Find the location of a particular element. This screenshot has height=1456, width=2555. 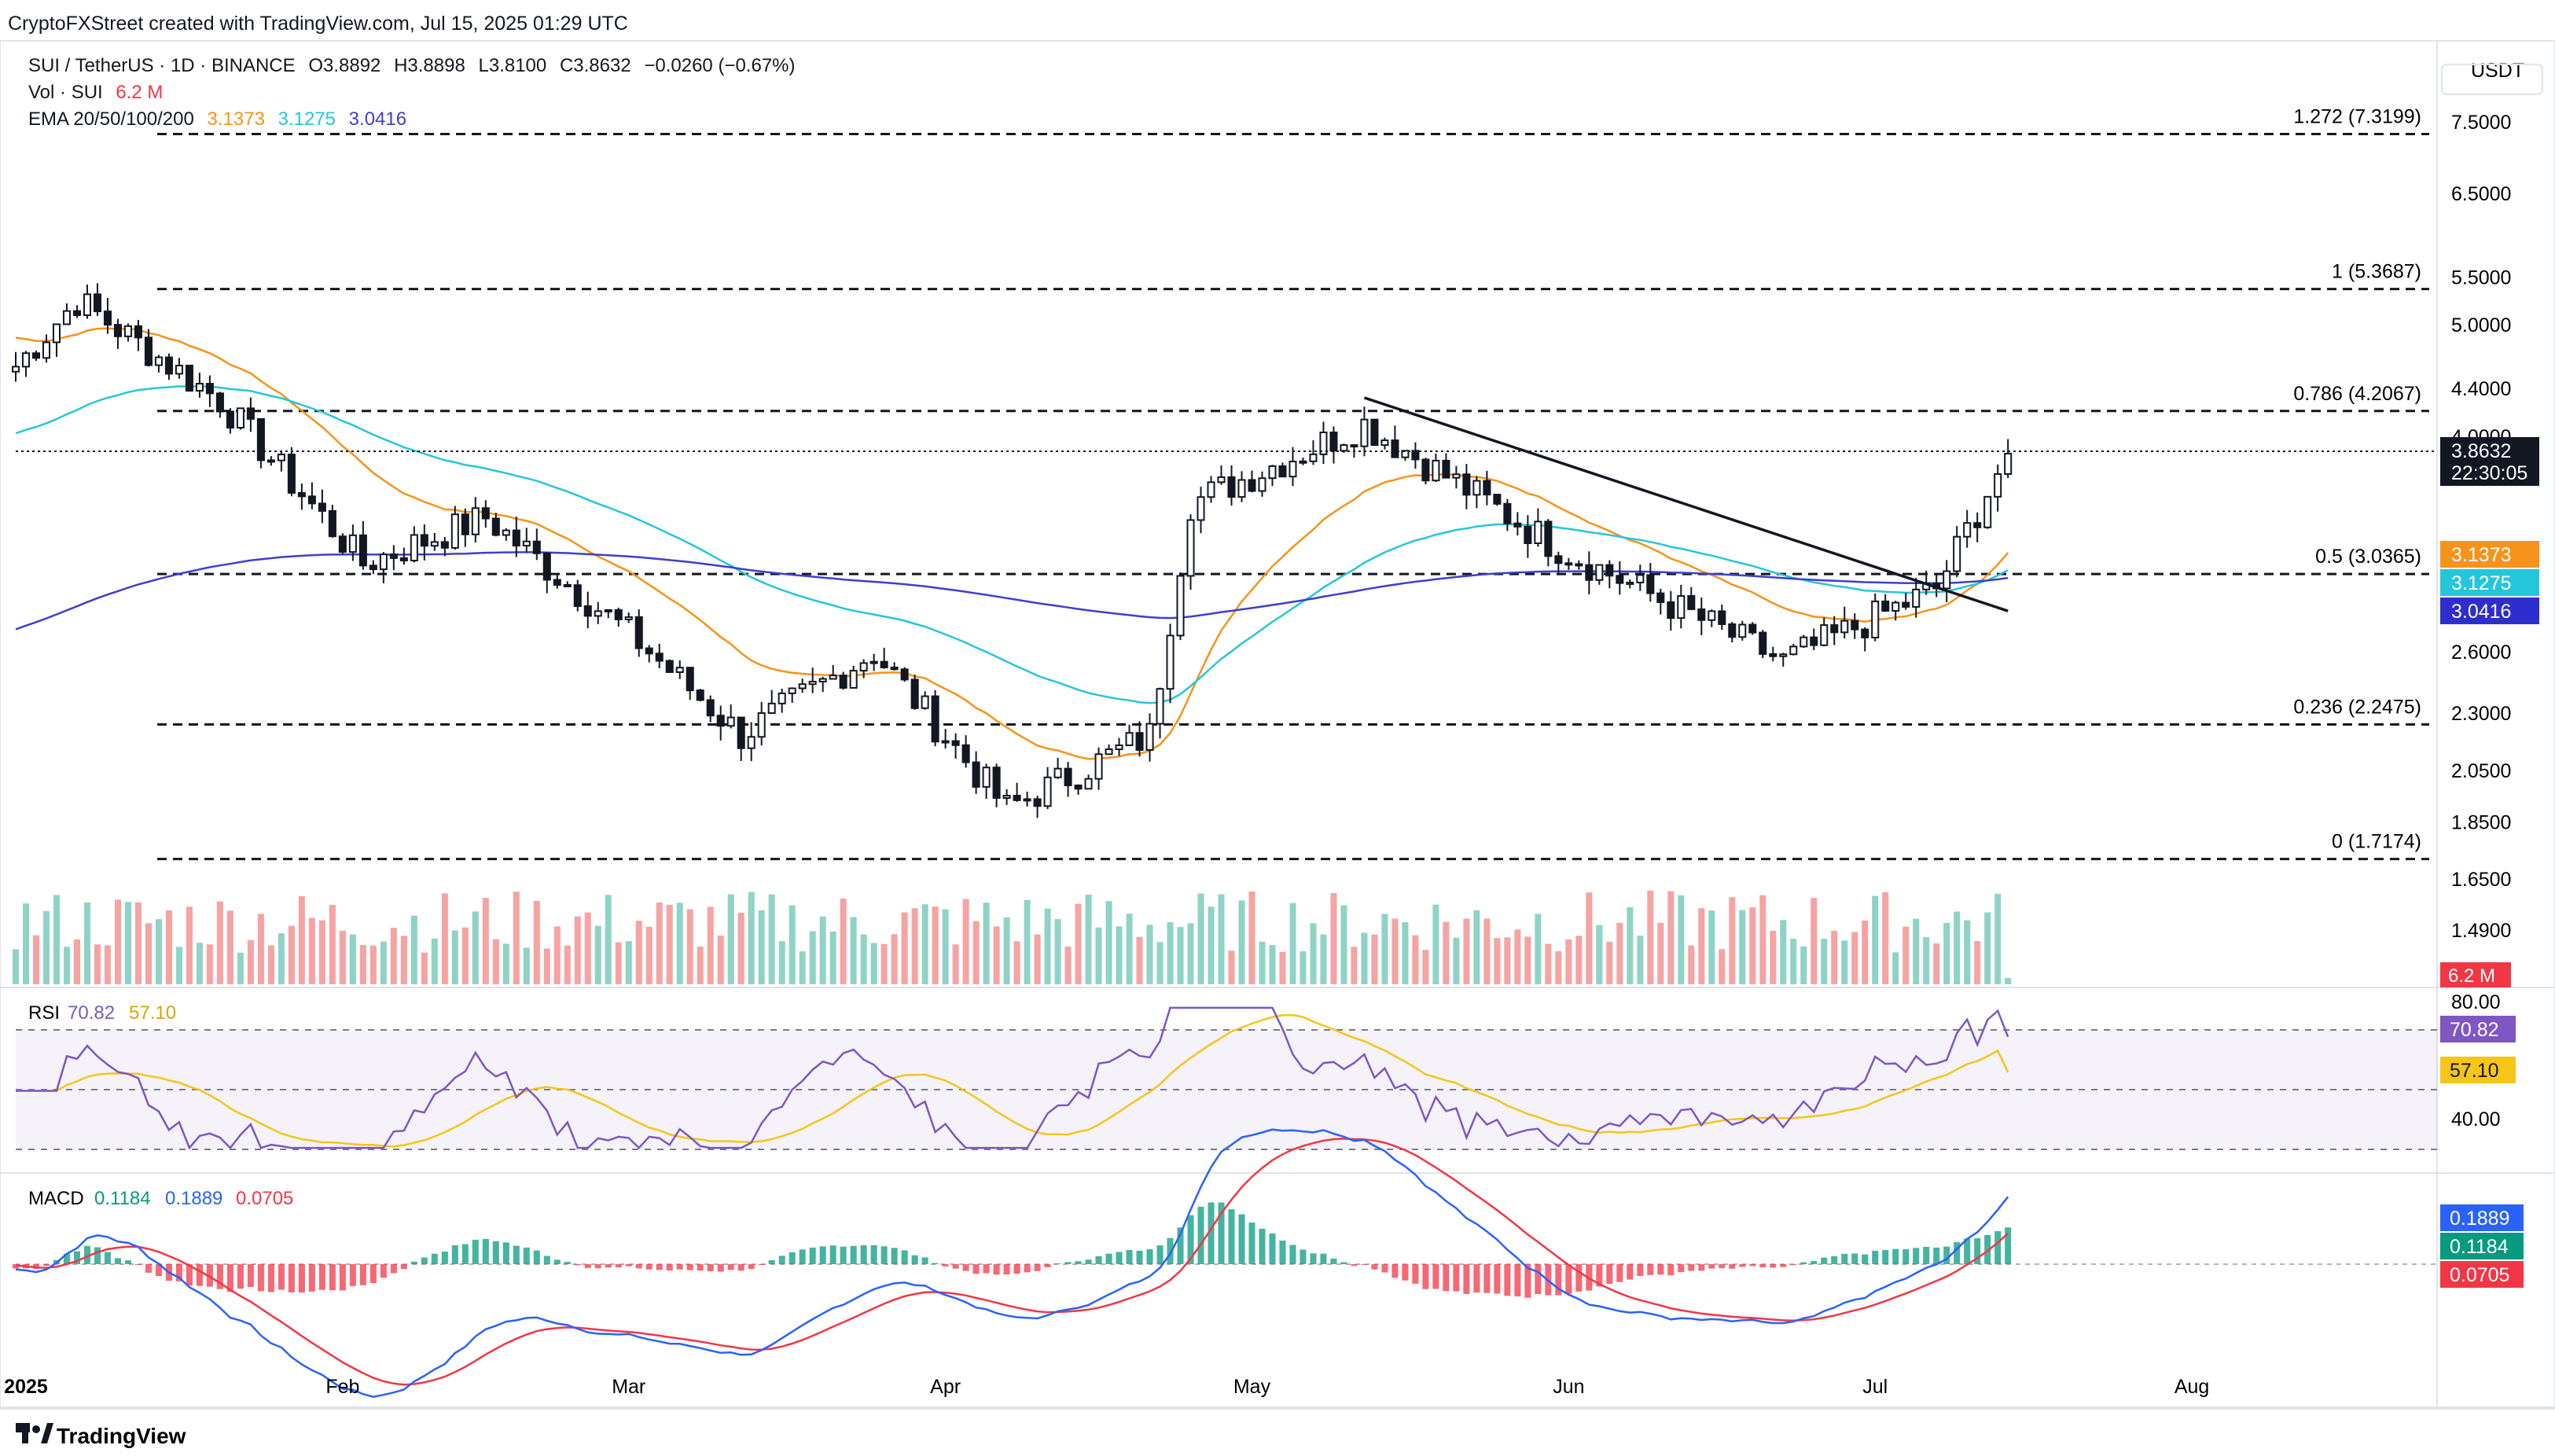

price-tick: 2.3000 is located at coordinates (2481, 714).